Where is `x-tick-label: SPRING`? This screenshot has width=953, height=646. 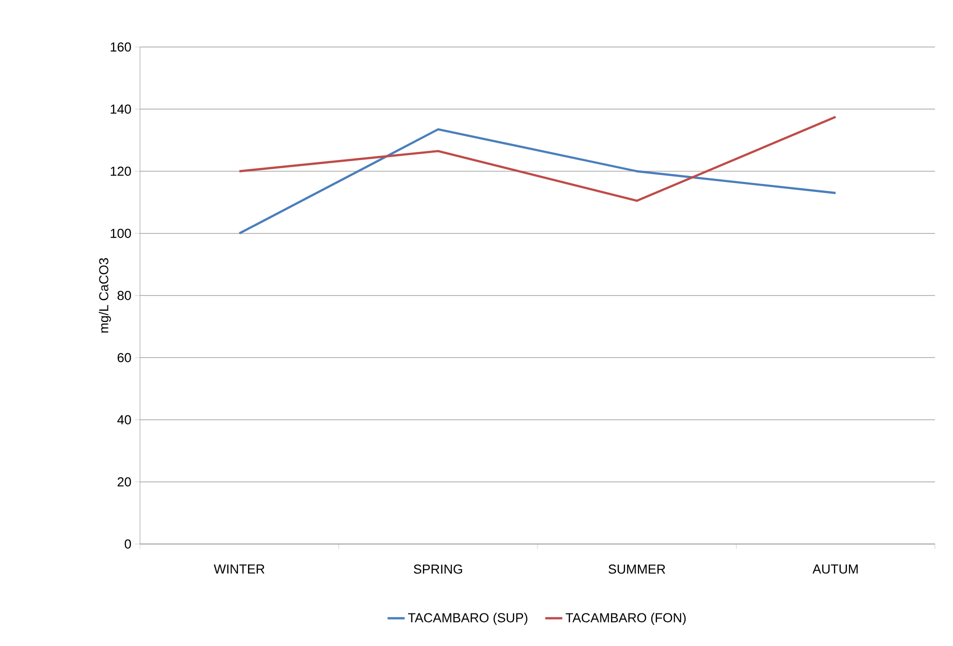 x-tick-label: SPRING is located at coordinates (438, 569).